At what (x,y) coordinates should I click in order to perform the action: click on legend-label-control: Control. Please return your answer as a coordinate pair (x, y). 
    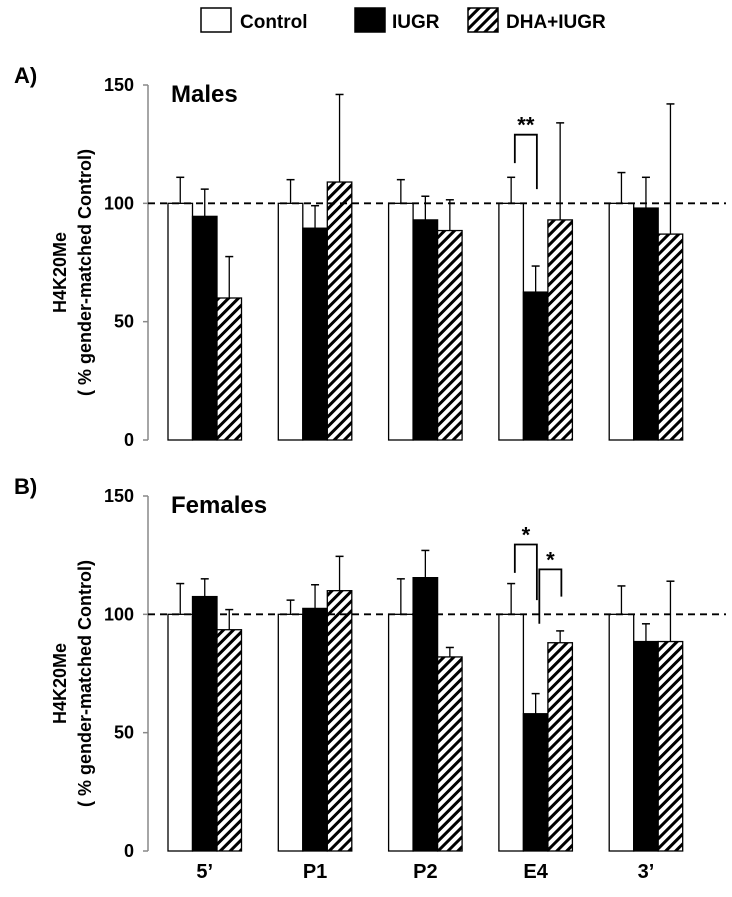
    Looking at the image, I should click on (274, 22).